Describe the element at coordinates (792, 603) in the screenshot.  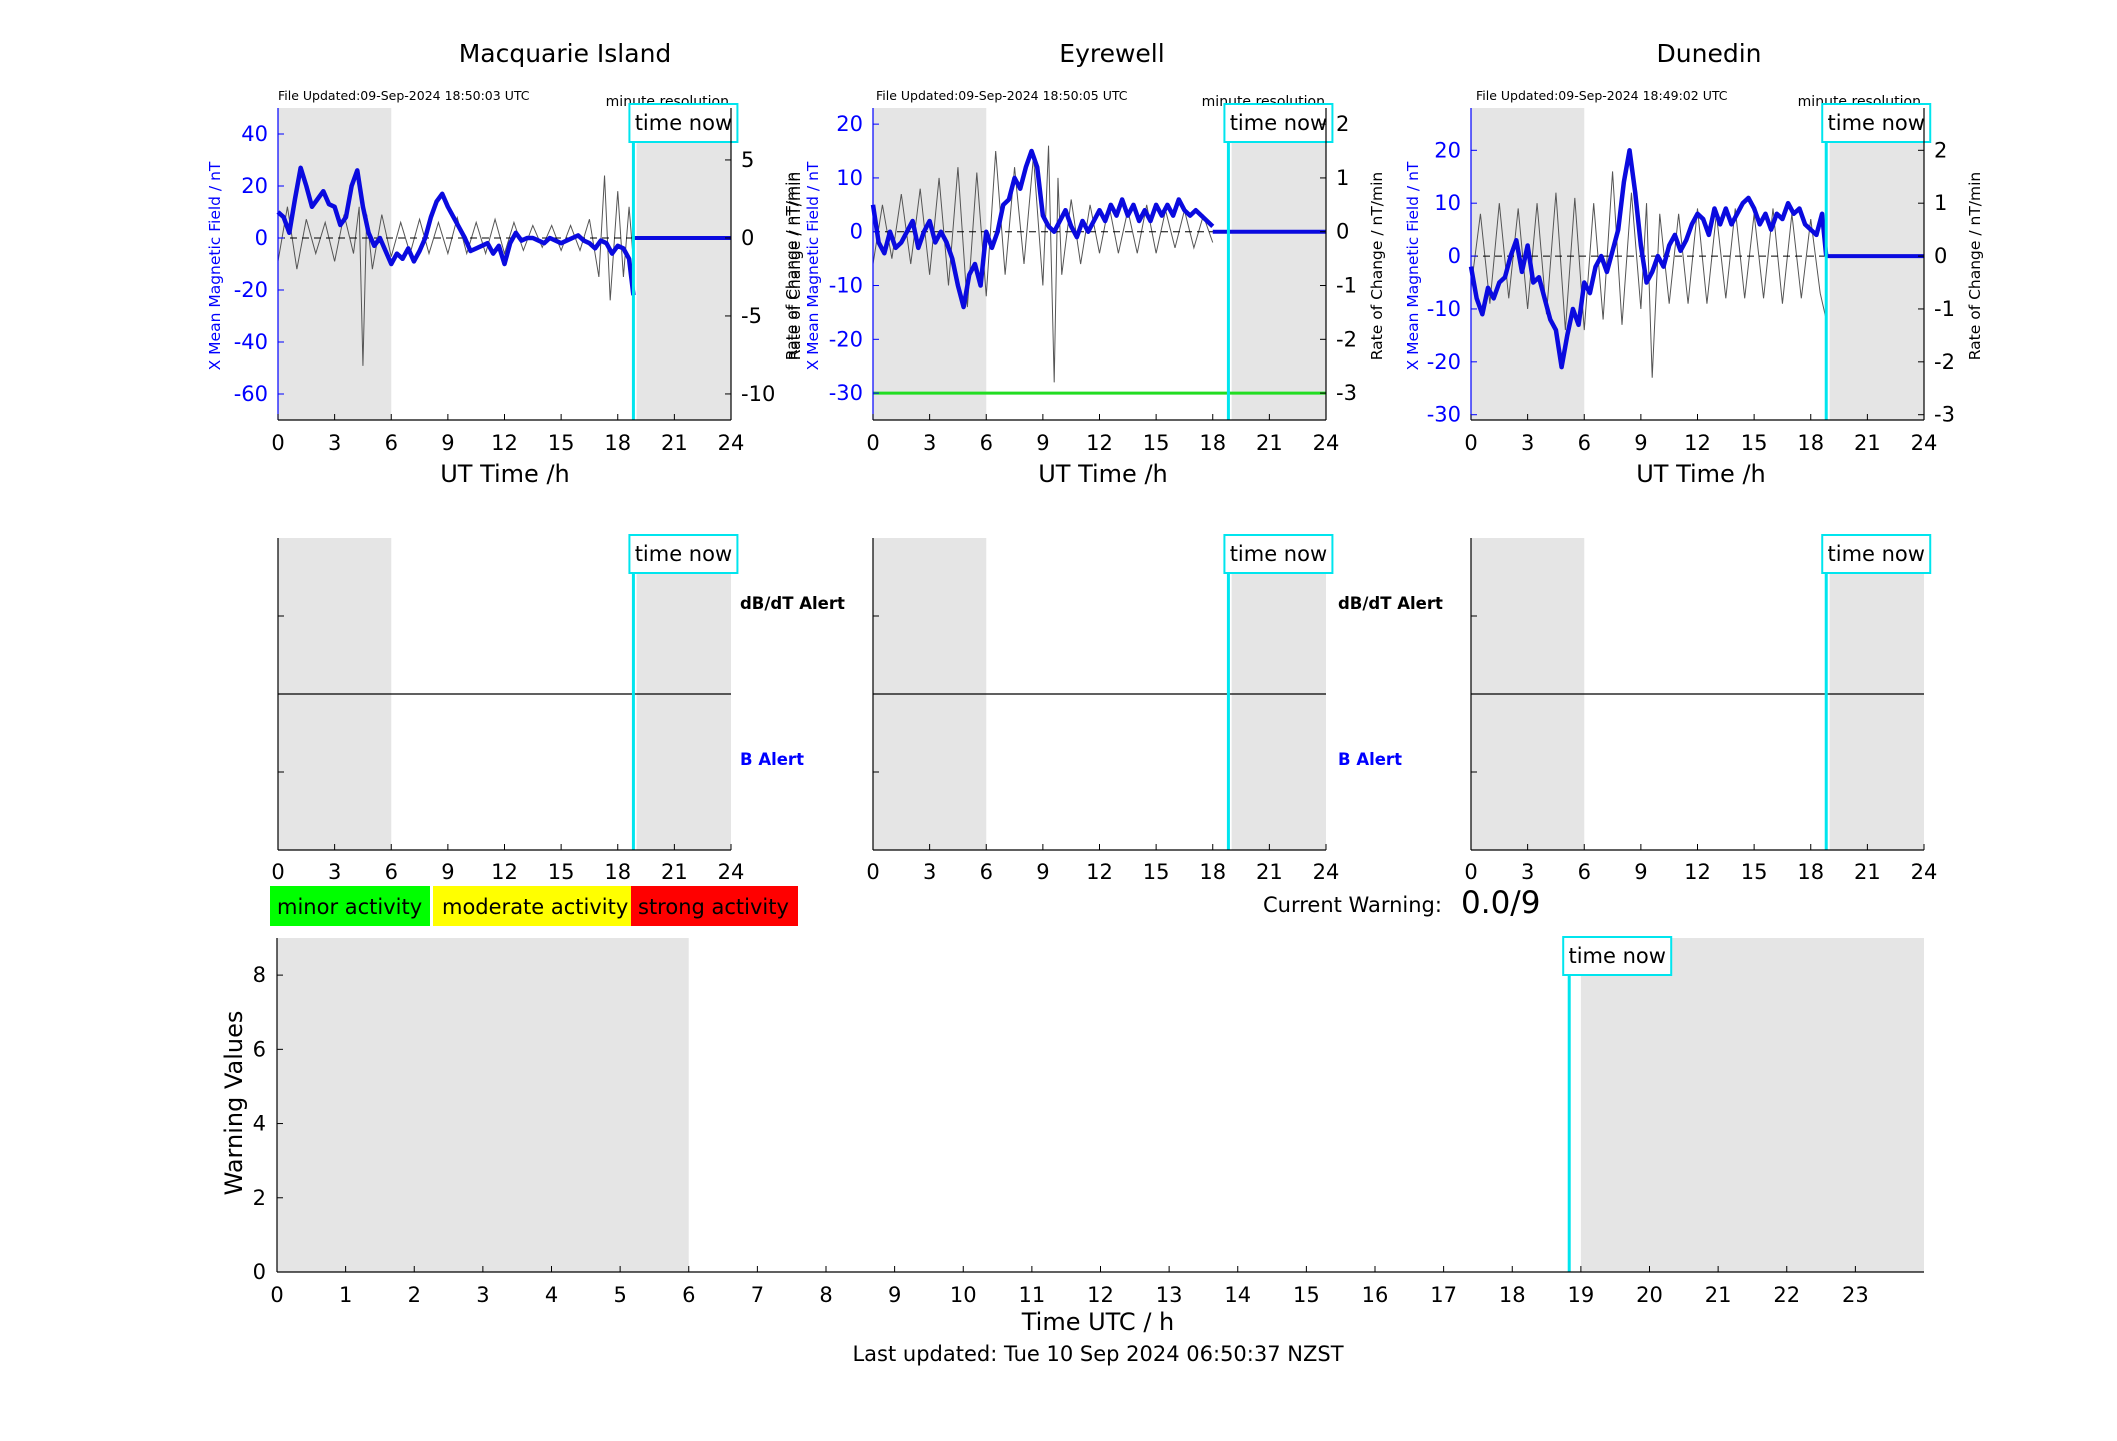
I see `dbdt-alert-label: dB/dT Alert` at that location.